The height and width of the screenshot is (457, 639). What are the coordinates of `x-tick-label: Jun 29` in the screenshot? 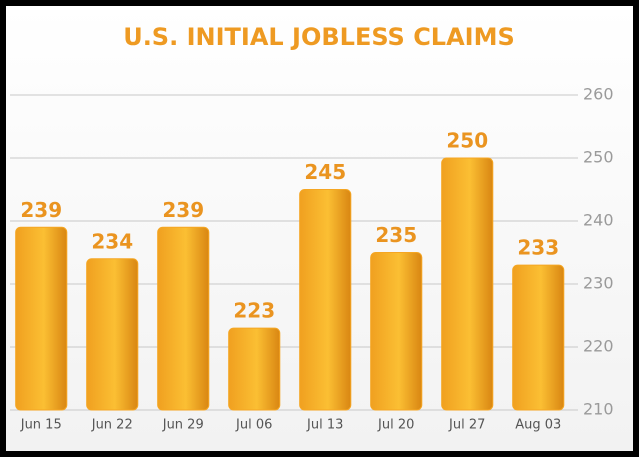 It's located at (183, 425).